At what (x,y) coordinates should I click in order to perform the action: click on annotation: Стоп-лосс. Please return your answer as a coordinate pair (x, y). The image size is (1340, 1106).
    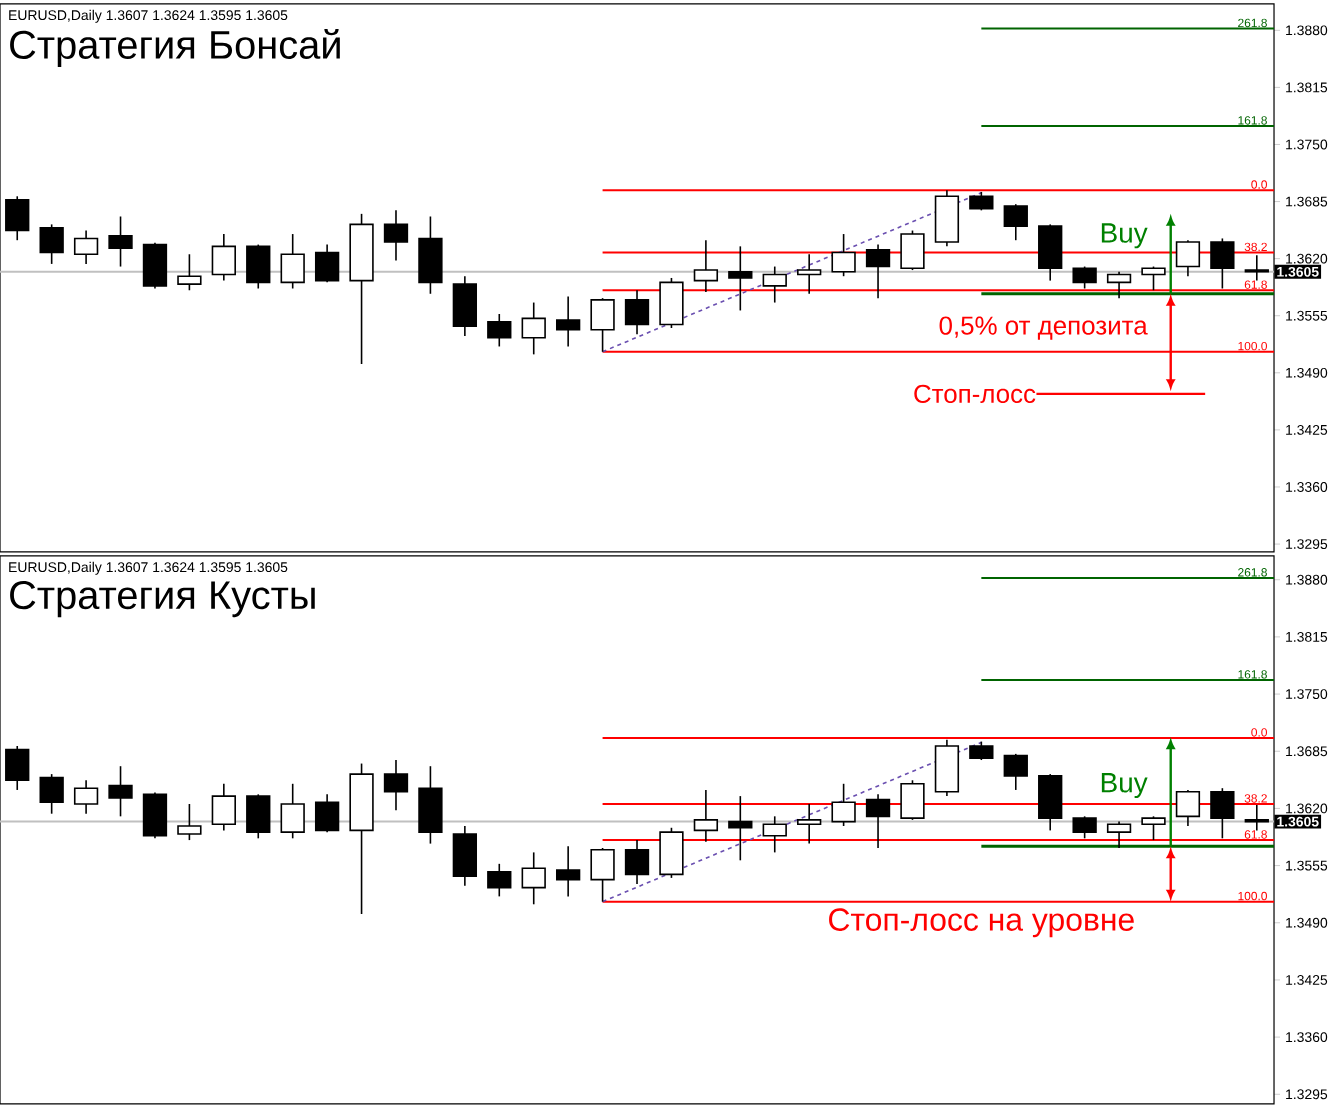
    Looking at the image, I should click on (975, 394).